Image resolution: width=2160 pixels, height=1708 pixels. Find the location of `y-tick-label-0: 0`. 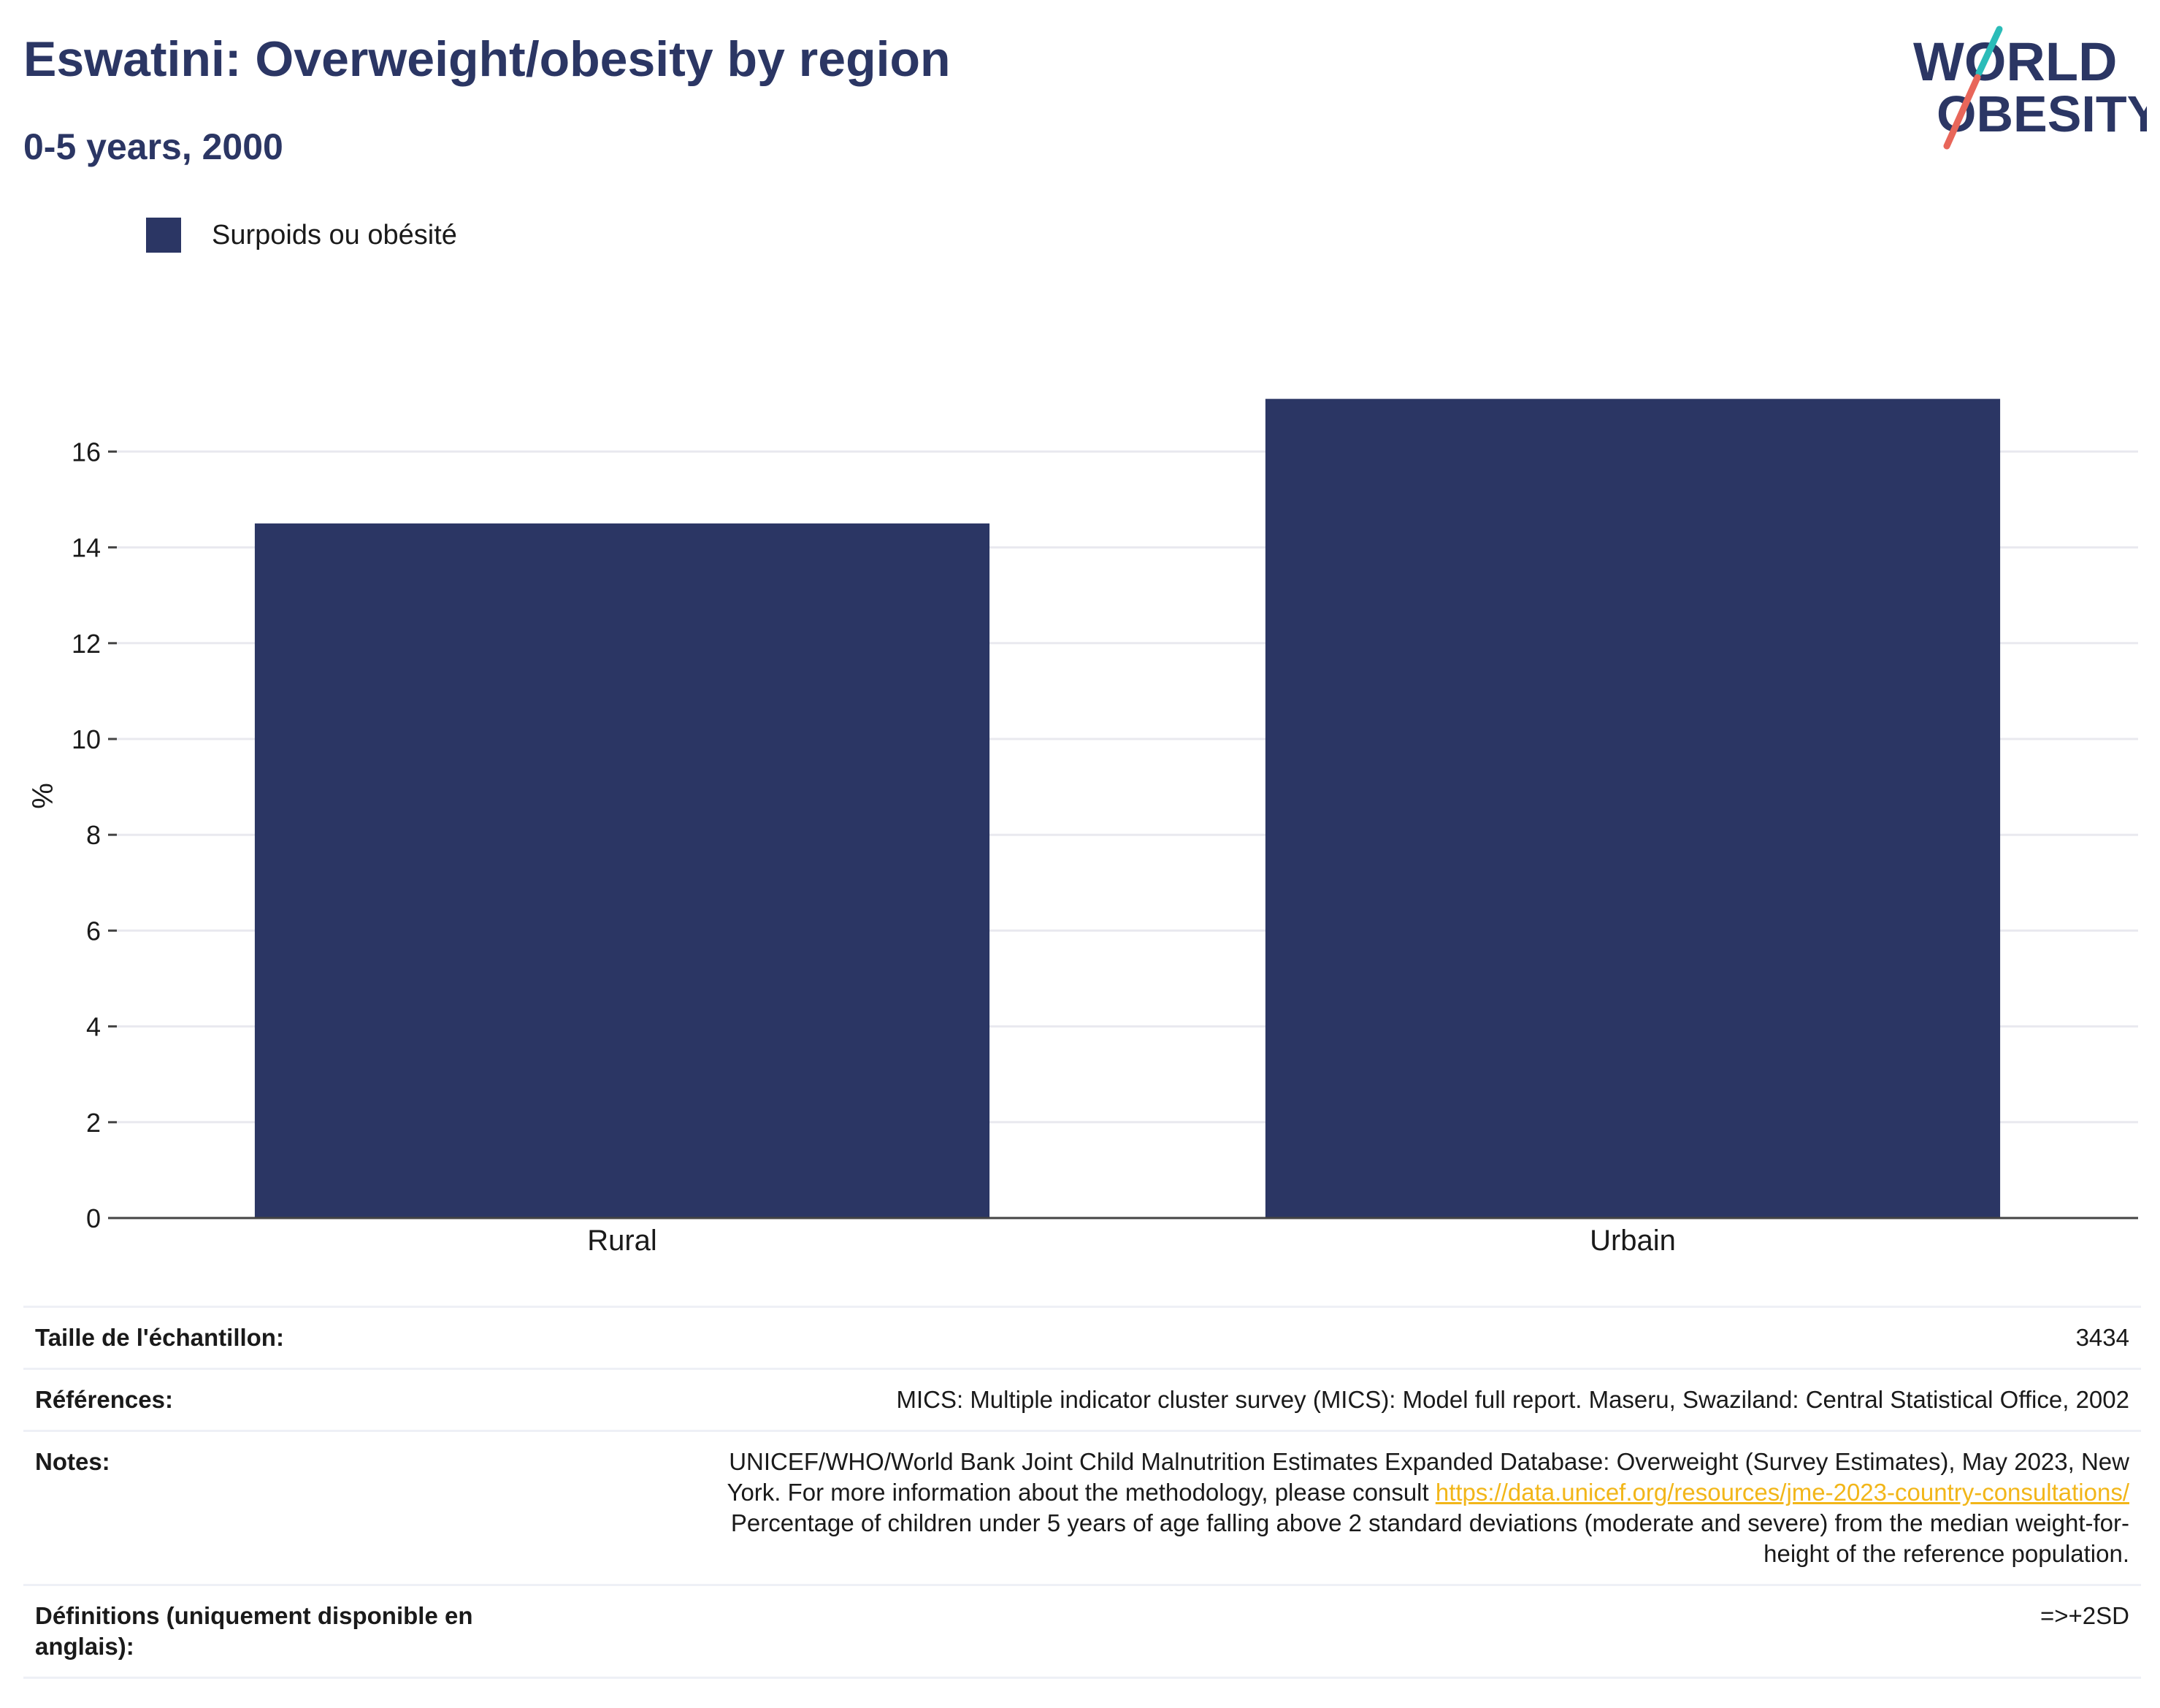

y-tick-label-0: 0 is located at coordinates (93, 1218).